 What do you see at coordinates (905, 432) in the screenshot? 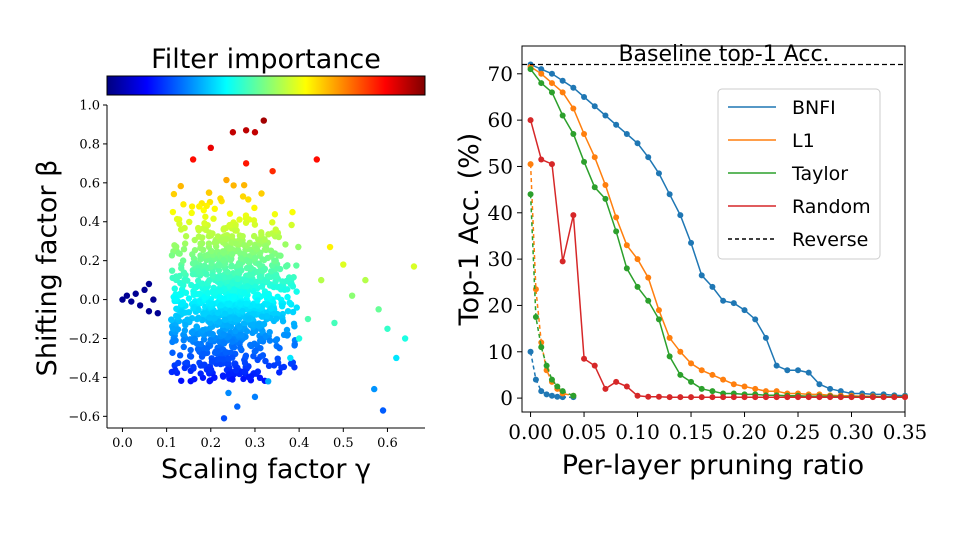
I see `x-tick-label: 0.35` at bounding box center [905, 432].